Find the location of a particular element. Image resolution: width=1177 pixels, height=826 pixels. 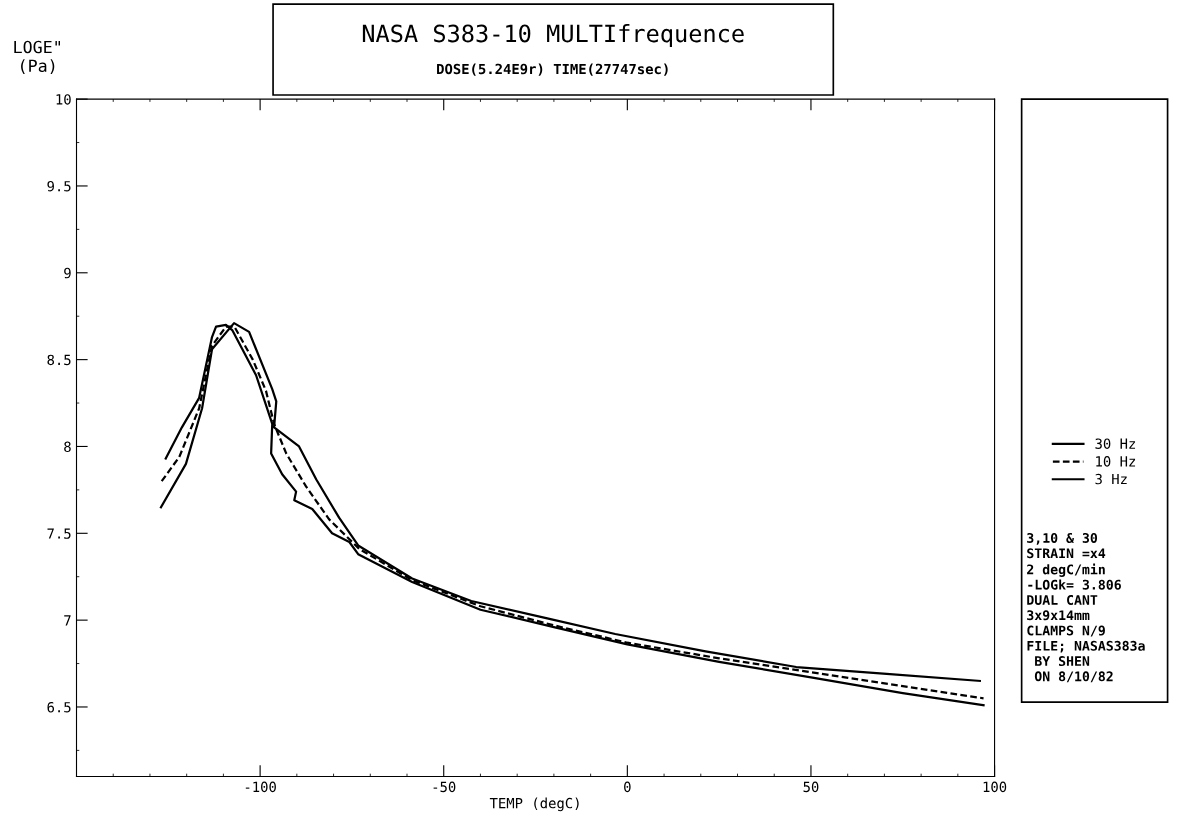

x-tick-label: 50 is located at coordinates (811, 787).